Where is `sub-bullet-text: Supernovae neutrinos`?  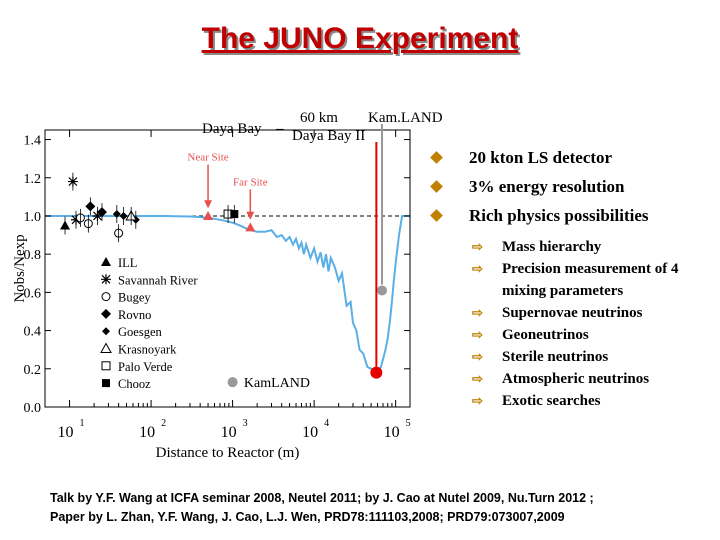 sub-bullet-text: Supernovae neutrinos is located at coordinates (572, 313).